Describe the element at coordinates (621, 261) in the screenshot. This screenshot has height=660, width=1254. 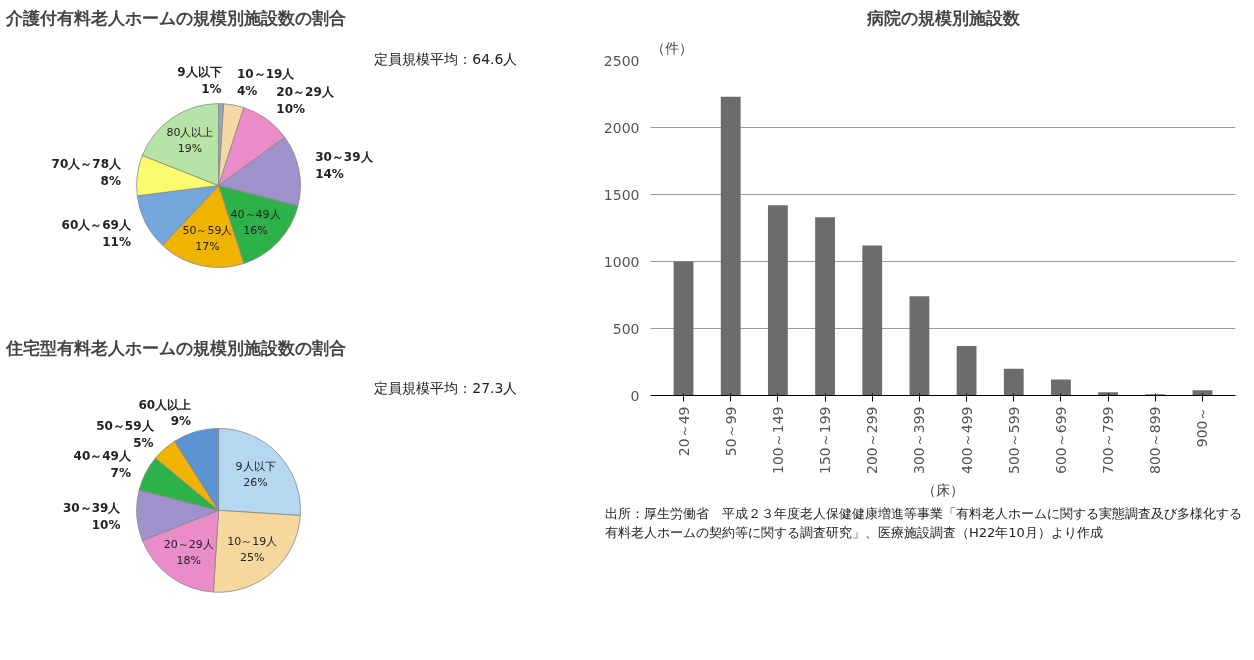
I see `y-tick-label: 1000` at that location.